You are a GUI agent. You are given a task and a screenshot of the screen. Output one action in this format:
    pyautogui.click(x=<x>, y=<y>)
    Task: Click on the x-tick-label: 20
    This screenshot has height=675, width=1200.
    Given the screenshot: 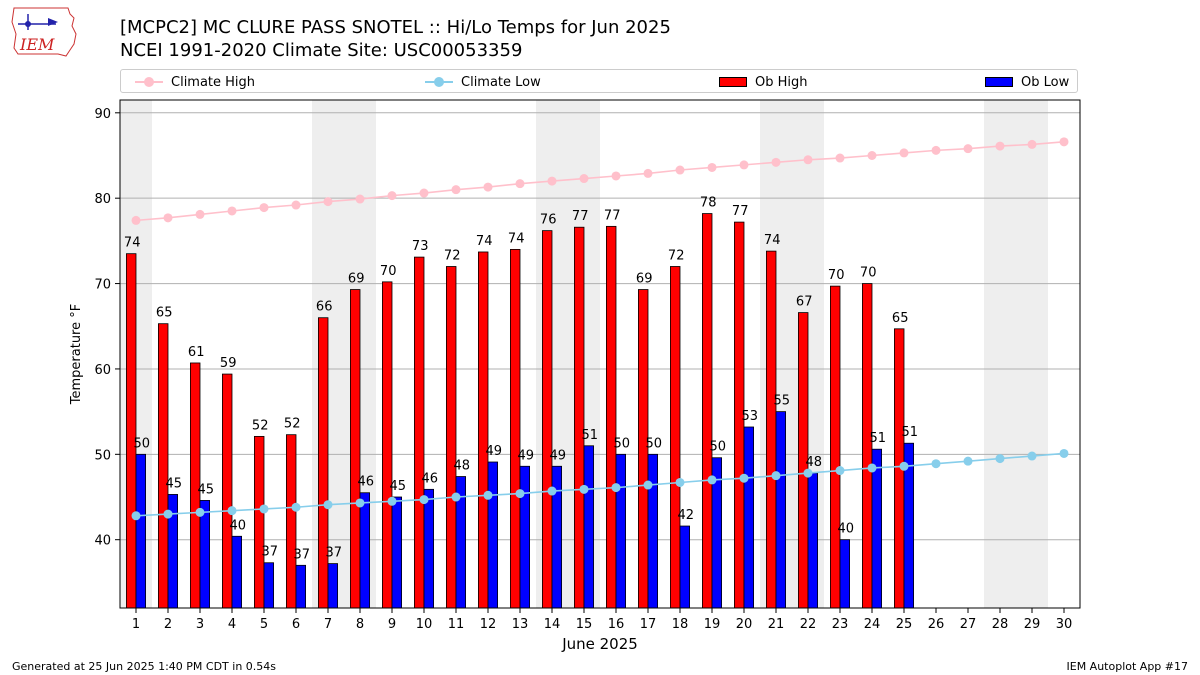 What is the action you would take?
    pyautogui.click(x=744, y=624)
    